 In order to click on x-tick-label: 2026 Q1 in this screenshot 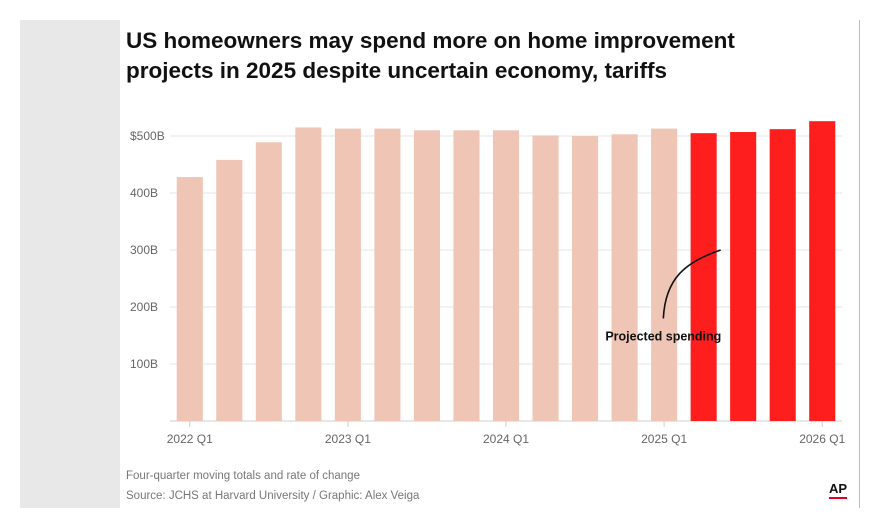, I will do `click(822, 439)`.